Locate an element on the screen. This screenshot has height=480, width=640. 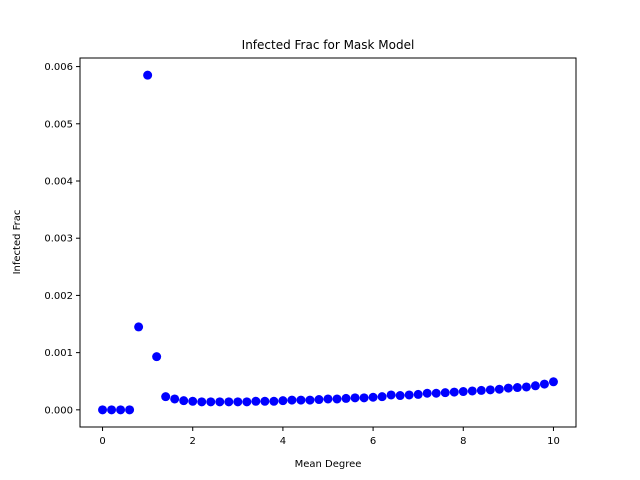
y-tick-label: 0.002 is located at coordinates (58, 296).